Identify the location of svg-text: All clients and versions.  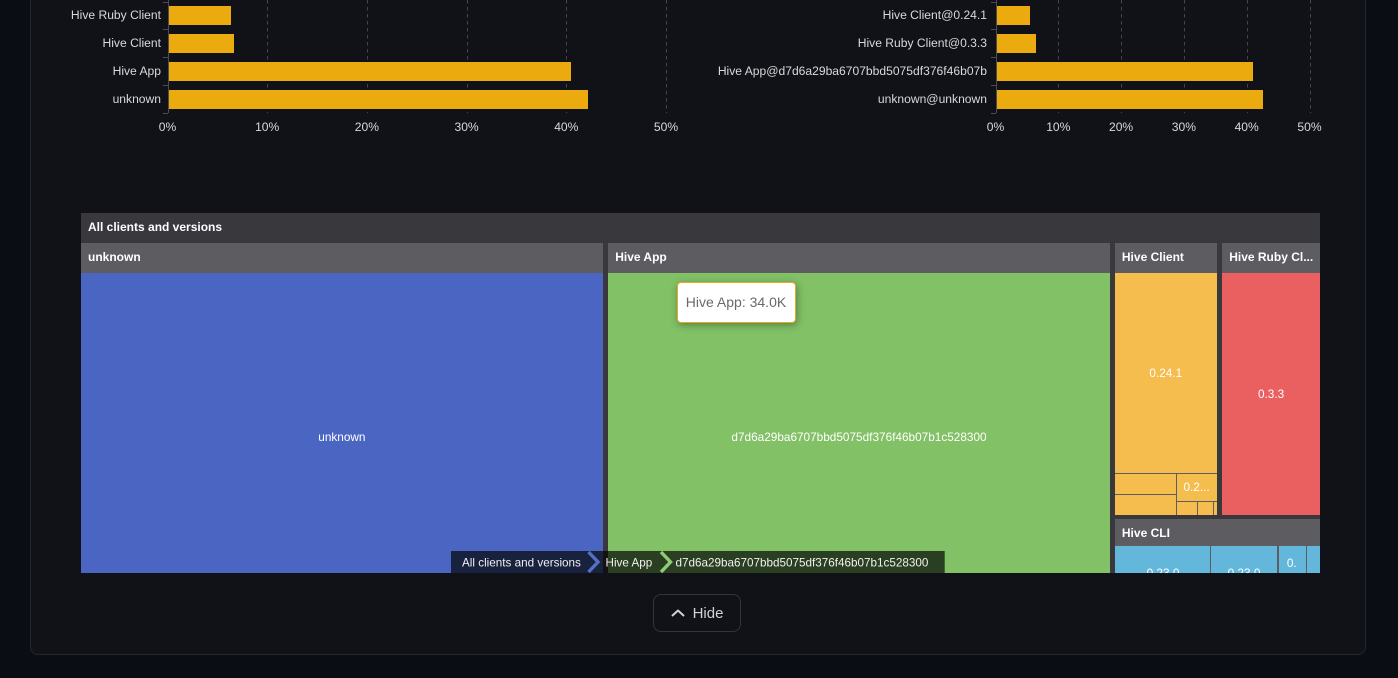
(521, 563).